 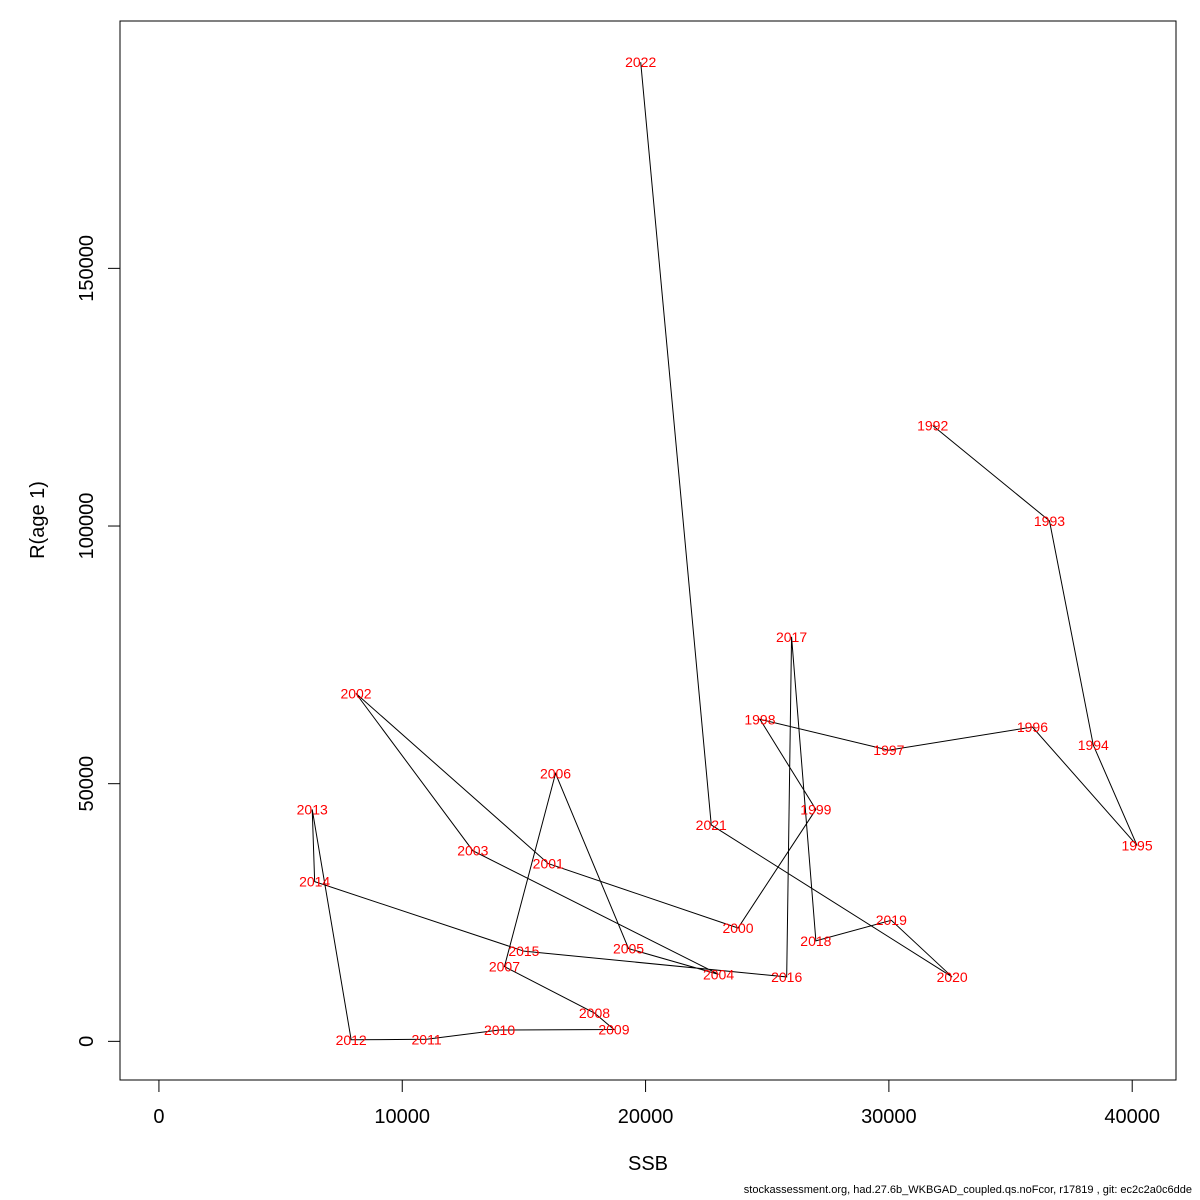 I want to click on point-label-2009: 2009, so click(x=613, y=1029).